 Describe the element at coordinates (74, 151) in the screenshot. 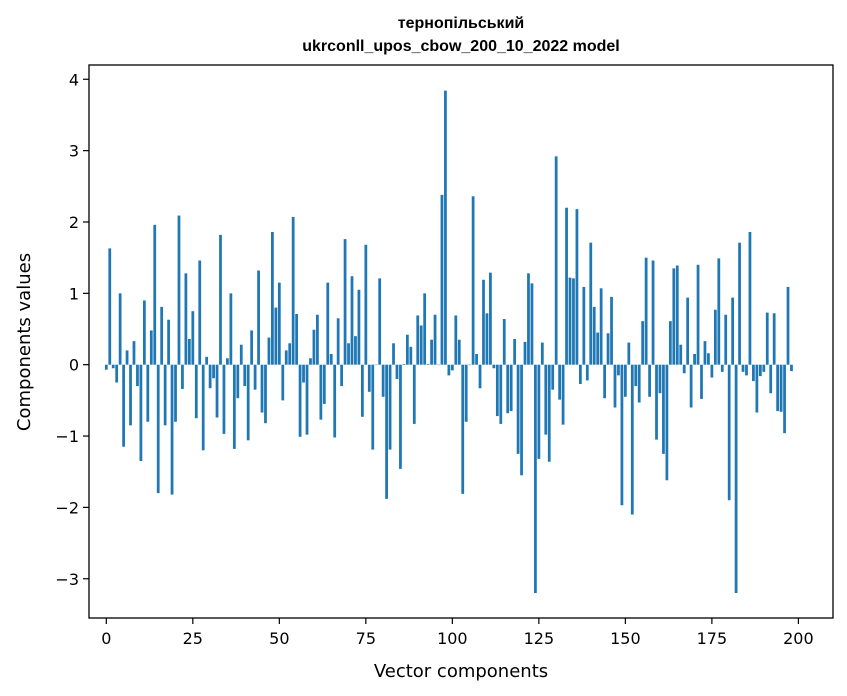

I see `y-tick-label: 3` at that location.